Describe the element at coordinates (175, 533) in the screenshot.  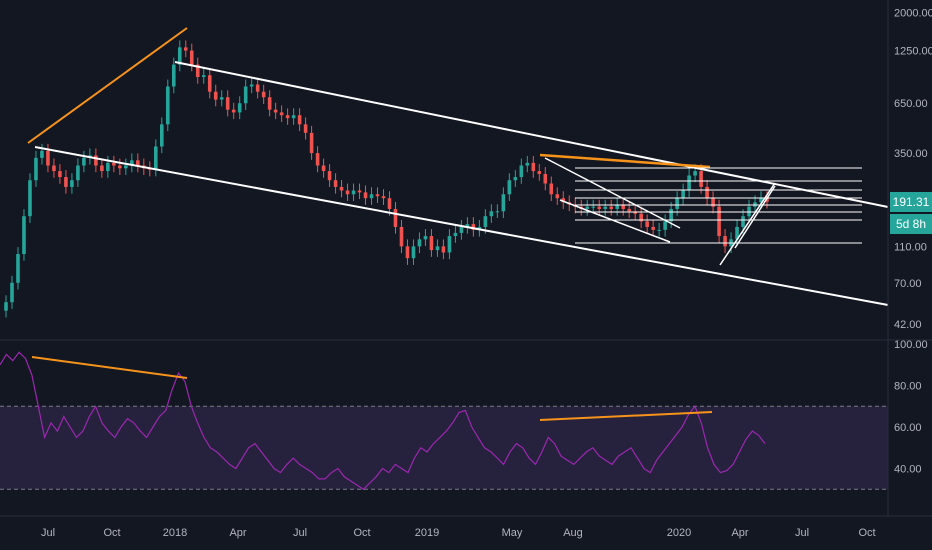
I see `time-tick-label: 2018` at that location.